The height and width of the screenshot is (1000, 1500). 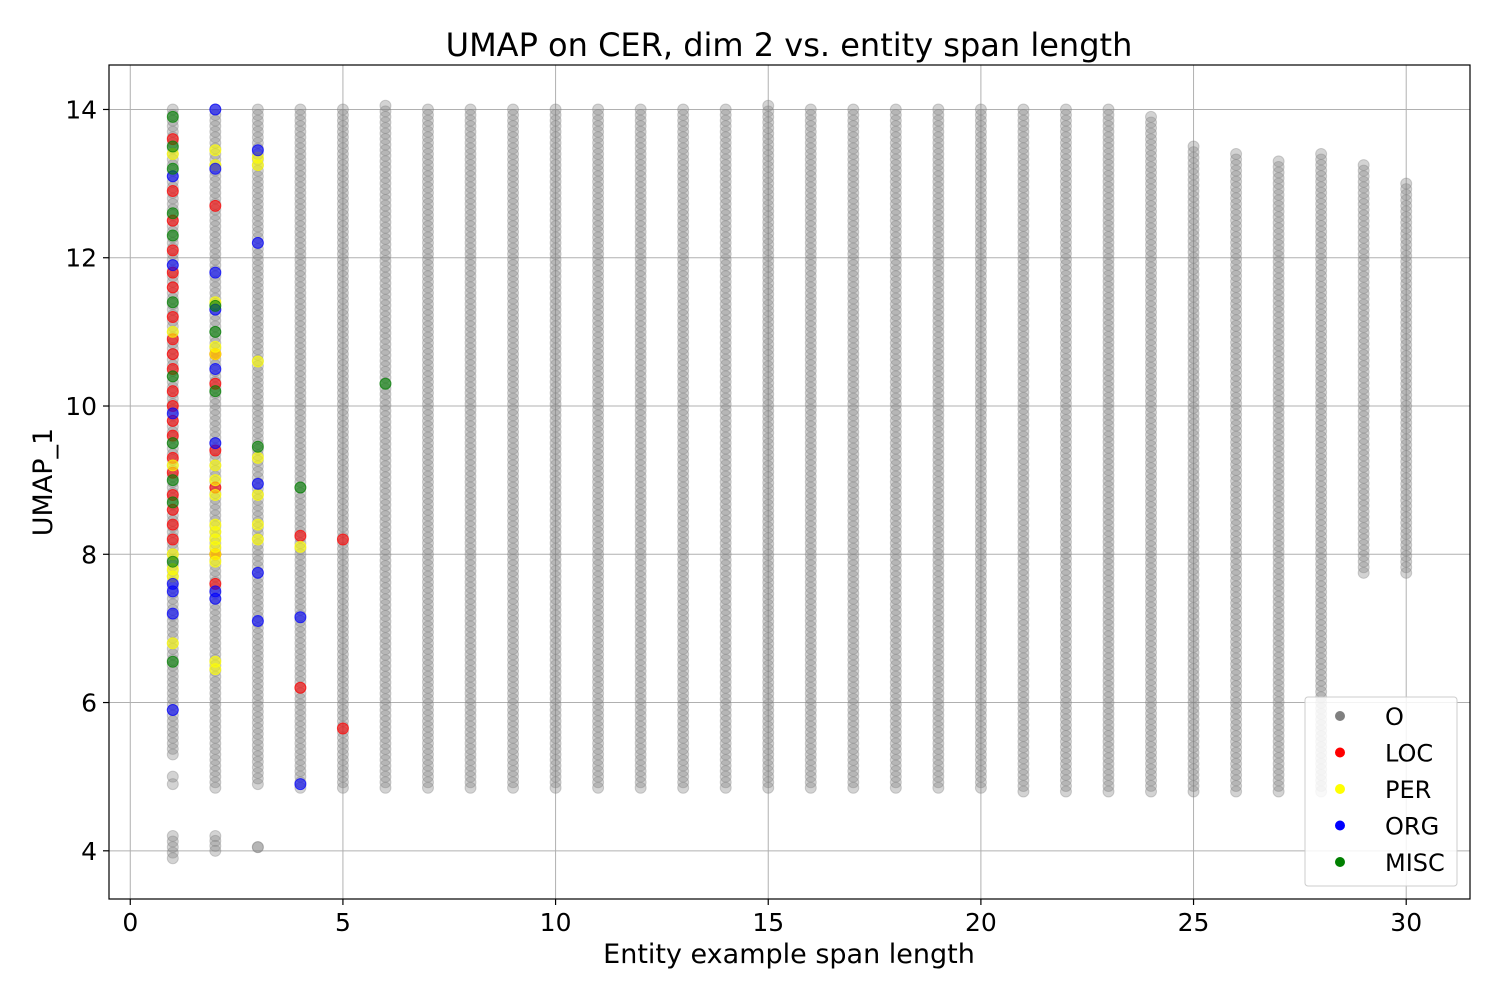 What do you see at coordinates (342, 539) in the screenshot?
I see `loc-point` at bounding box center [342, 539].